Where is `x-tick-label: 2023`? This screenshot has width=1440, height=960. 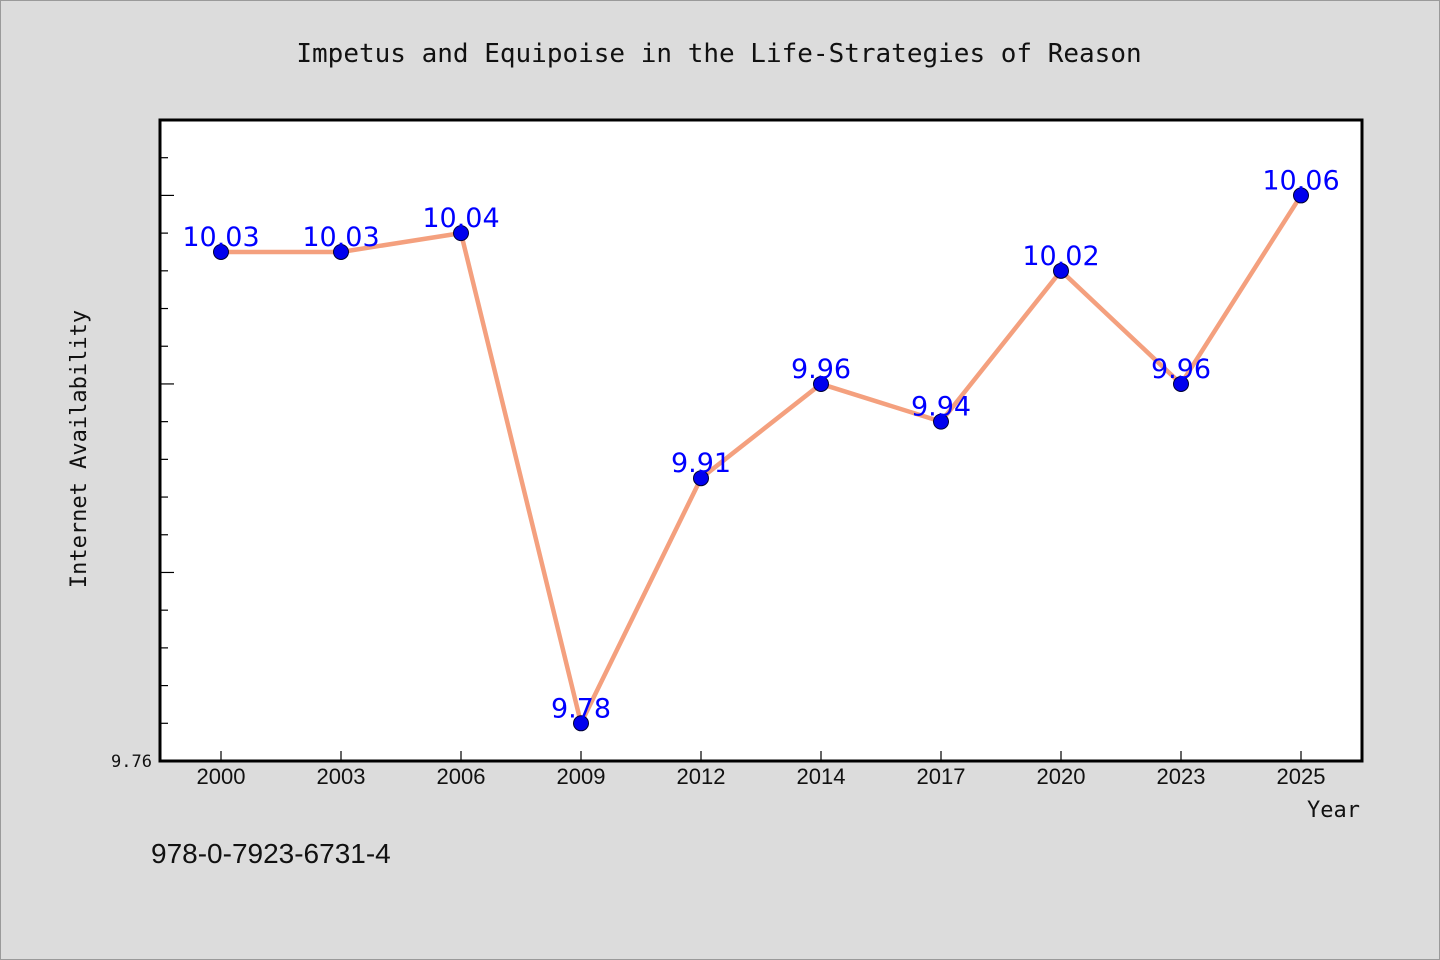 x-tick-label: 2023 is located at coordinates (1181, 776).